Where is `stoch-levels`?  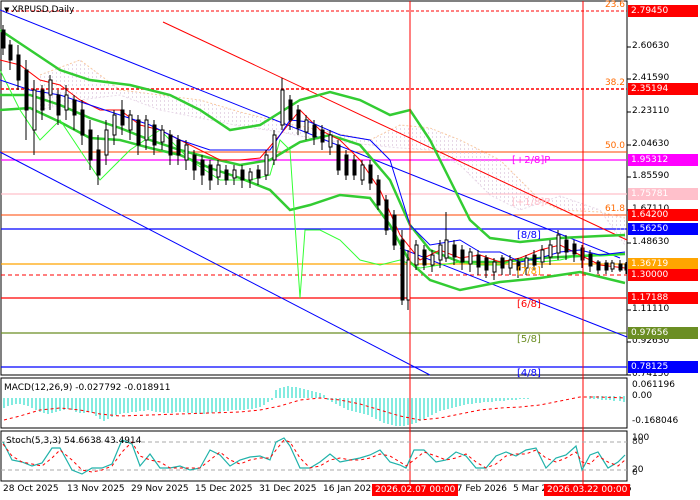
stoch-levels is located at coordinates (314, 456).